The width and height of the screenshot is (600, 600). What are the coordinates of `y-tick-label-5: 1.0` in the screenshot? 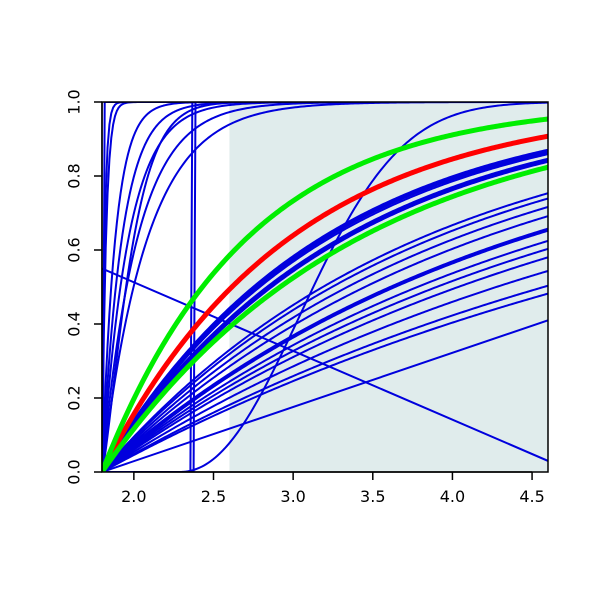 It's located at (74, 101).